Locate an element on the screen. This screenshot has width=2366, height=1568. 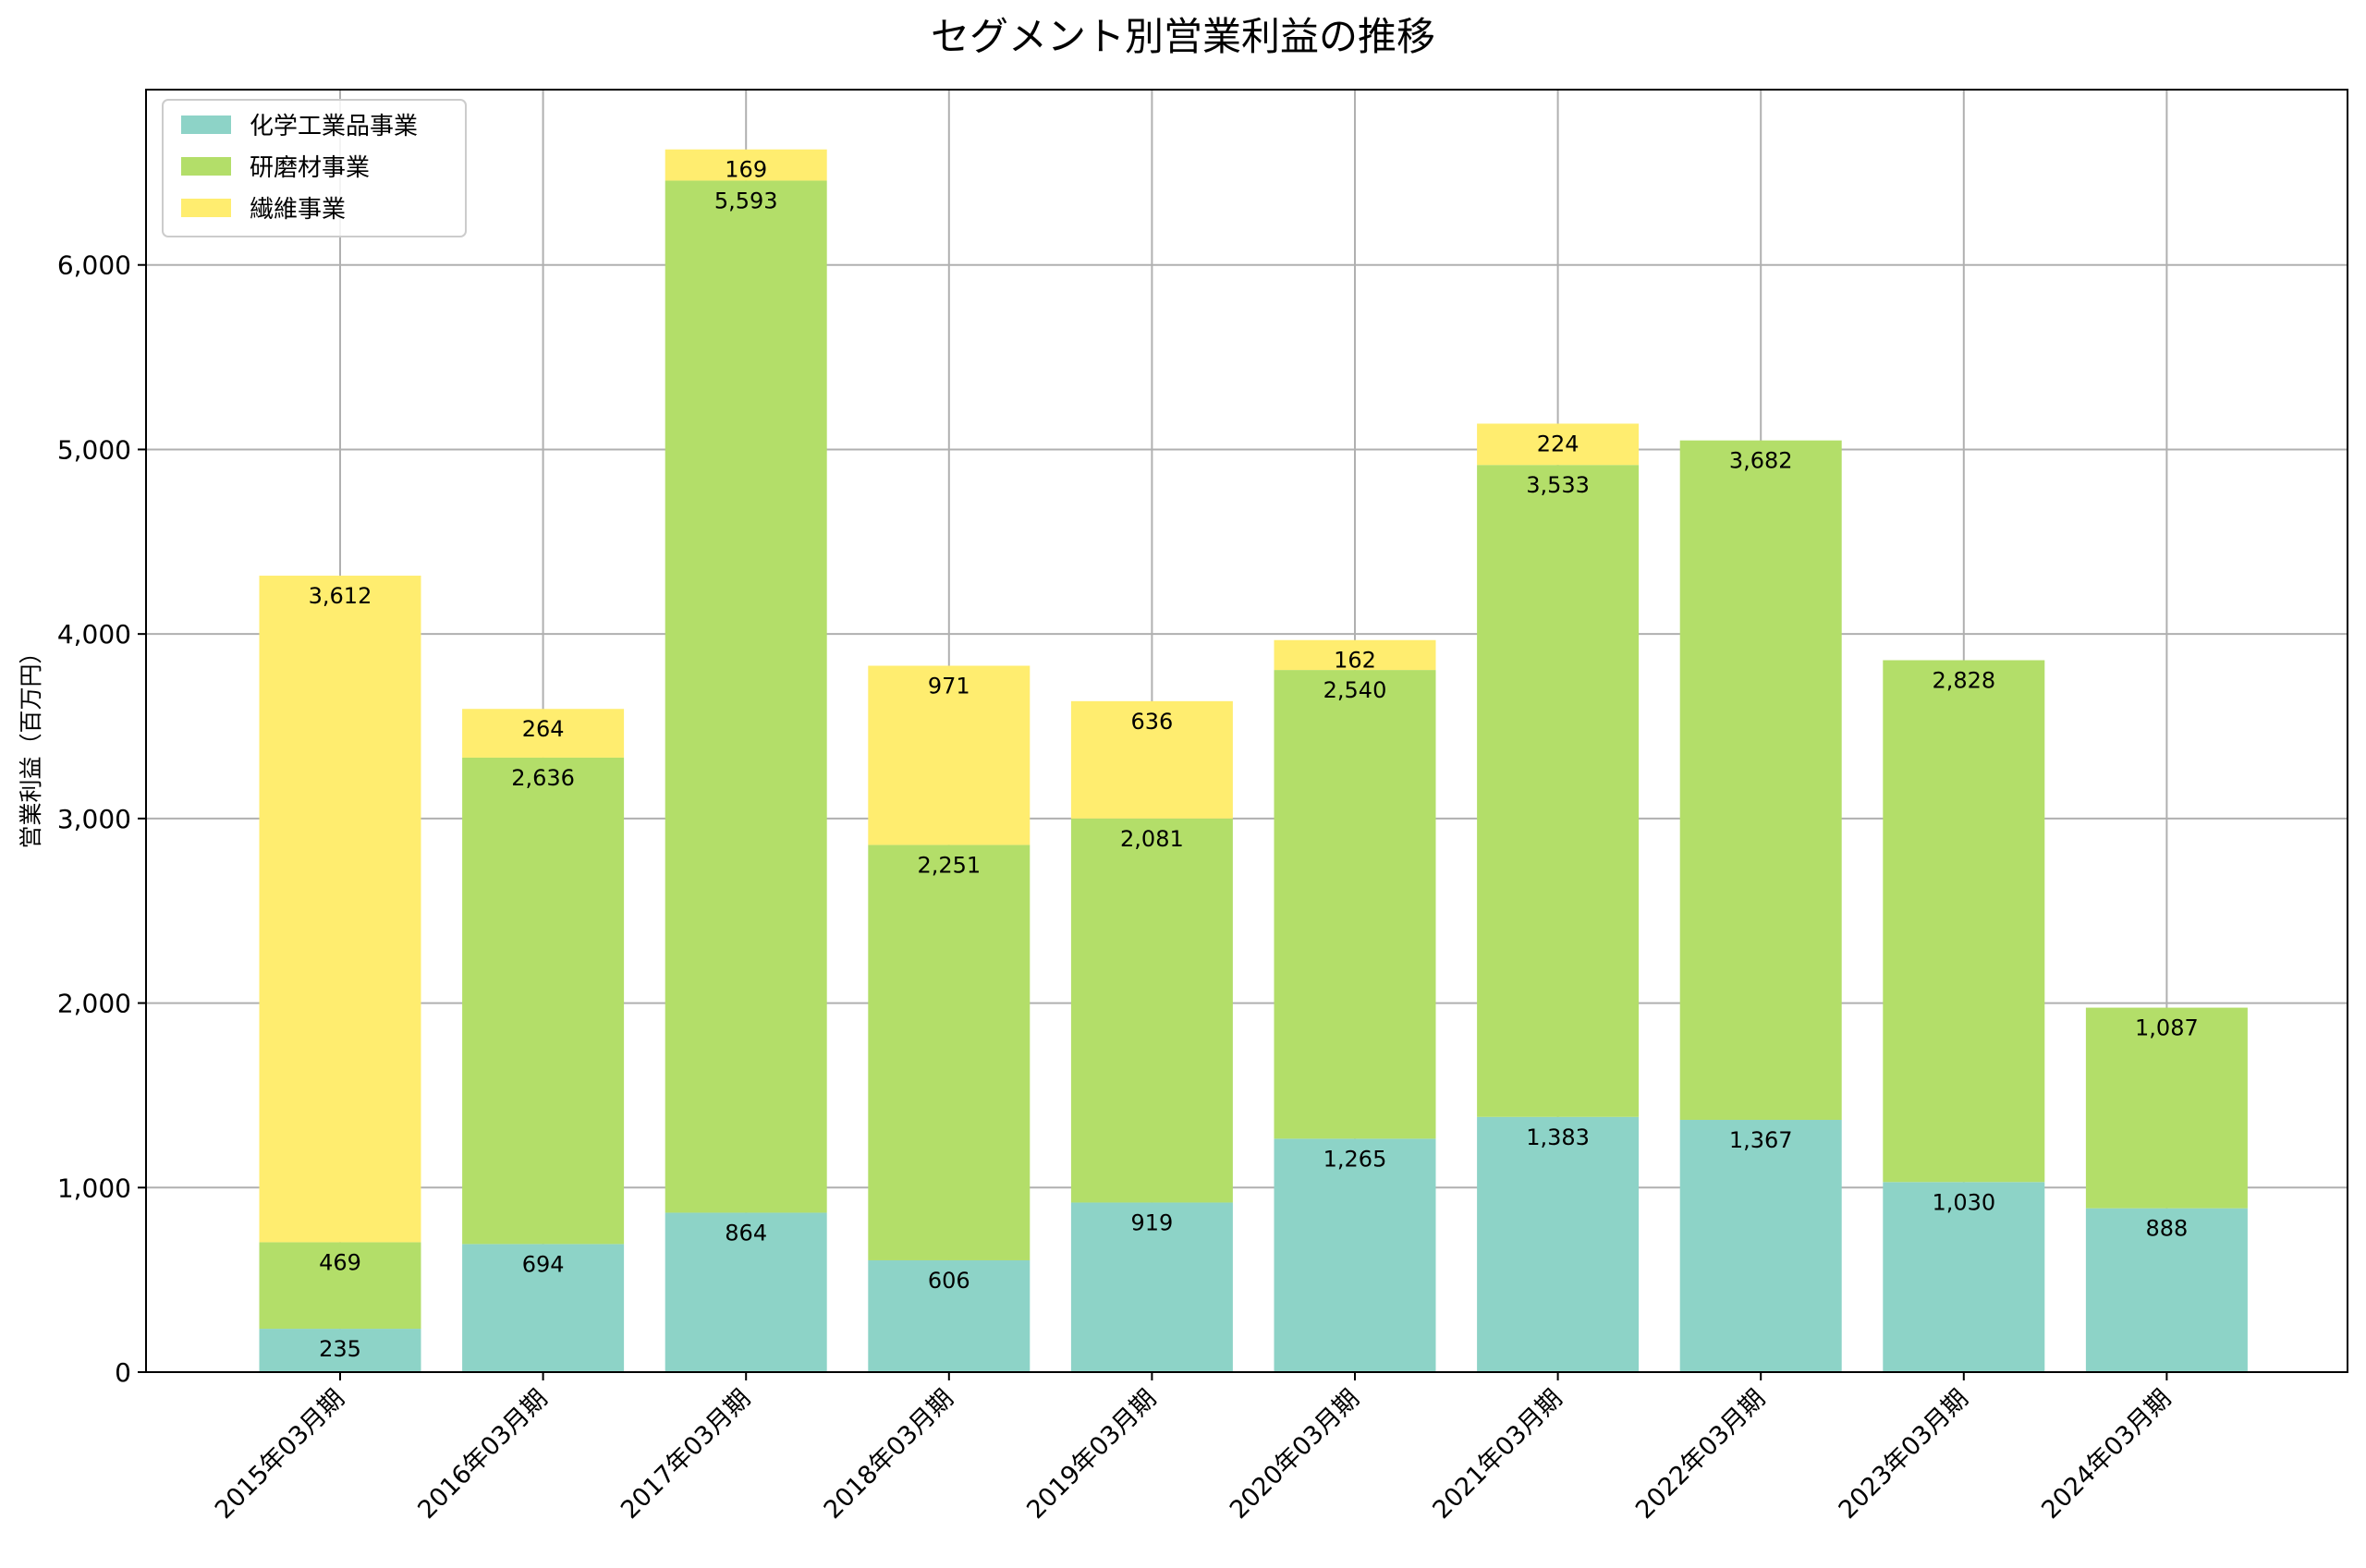
data-label: 5,593 is located at coordinates (746, 200).